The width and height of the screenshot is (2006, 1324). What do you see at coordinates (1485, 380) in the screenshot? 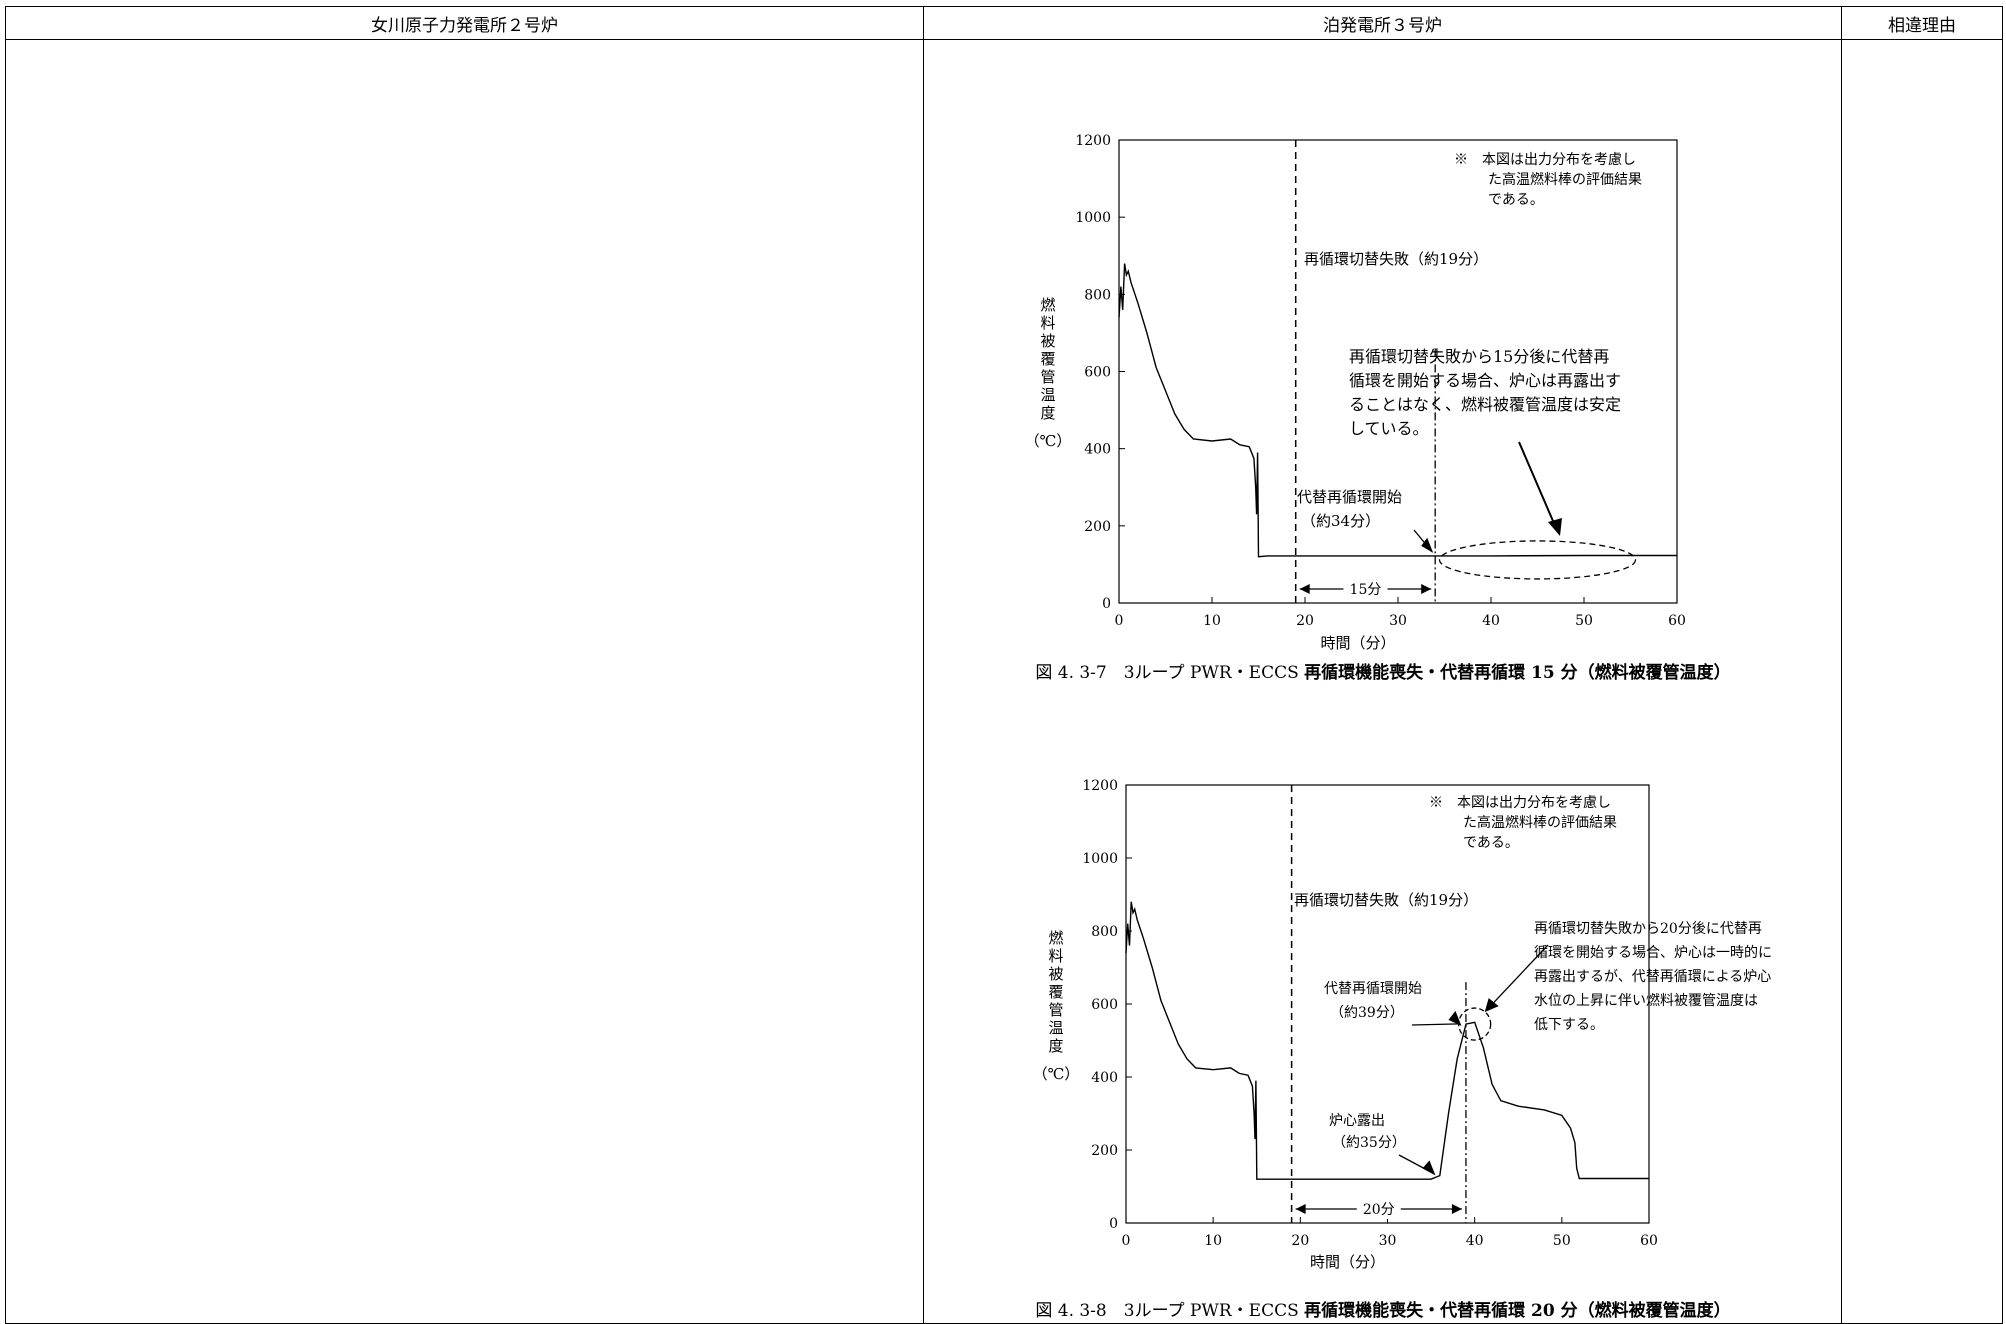
I see `description-line: 循環を開始する場合、炉心は再露出す` at bounding box center [1485, 380].